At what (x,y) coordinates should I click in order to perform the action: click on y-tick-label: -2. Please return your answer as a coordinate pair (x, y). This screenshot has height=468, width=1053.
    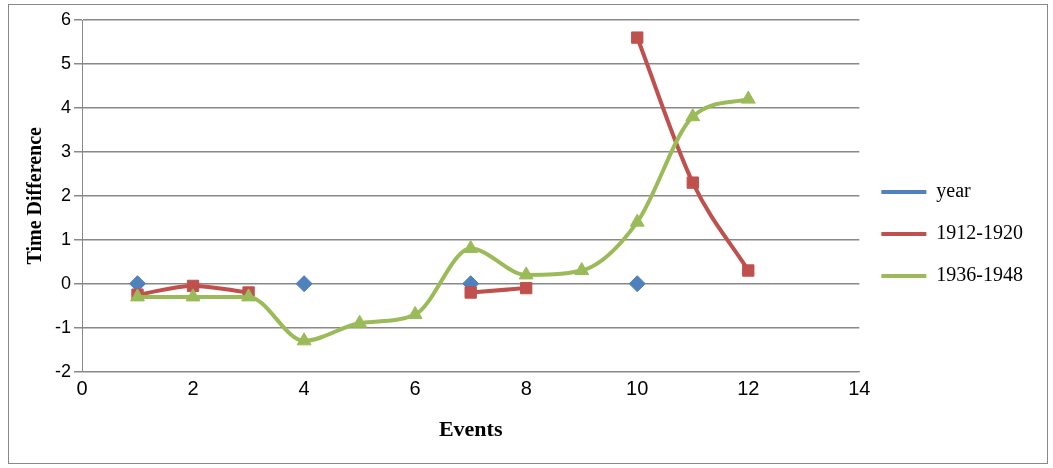
    Looking at the image, I should click on (62, 370).